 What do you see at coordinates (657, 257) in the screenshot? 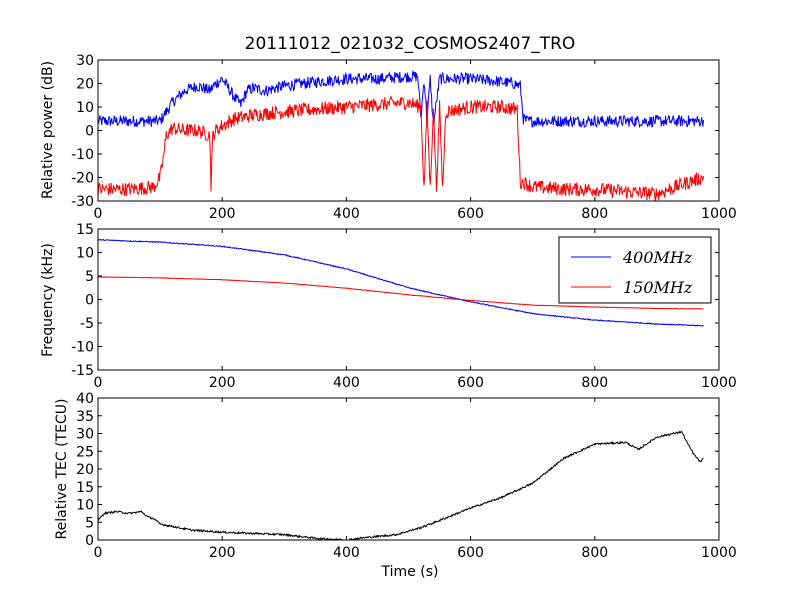
I see `legend-entry-label: 400MHz` at bounding box center [657, 257].